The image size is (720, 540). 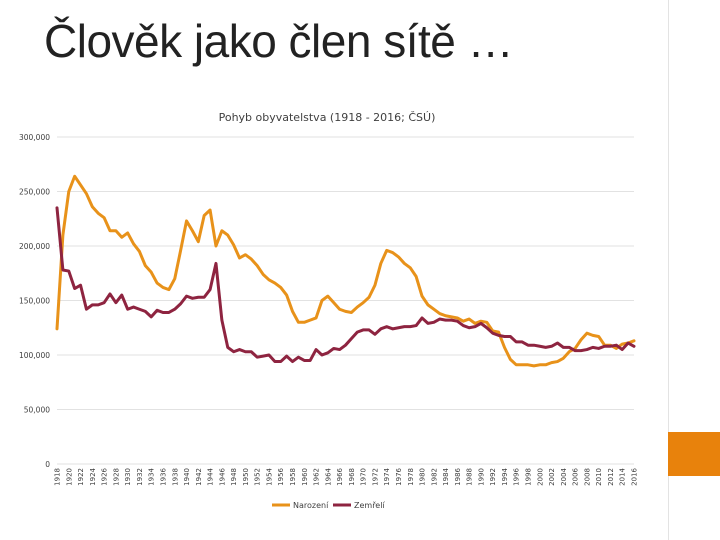 I want to click on x-tick-label: 1918, so click(x=58, y=477).